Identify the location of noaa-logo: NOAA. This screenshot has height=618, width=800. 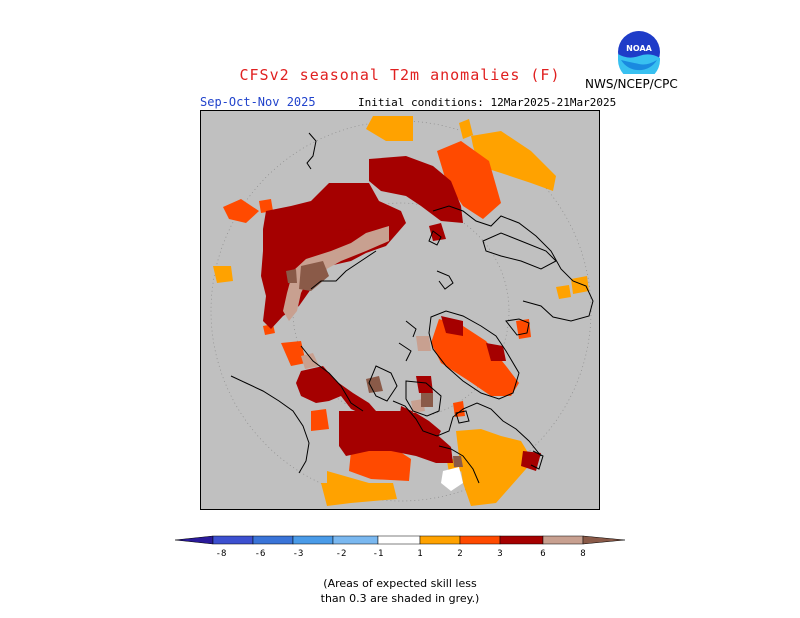
(639, 52).